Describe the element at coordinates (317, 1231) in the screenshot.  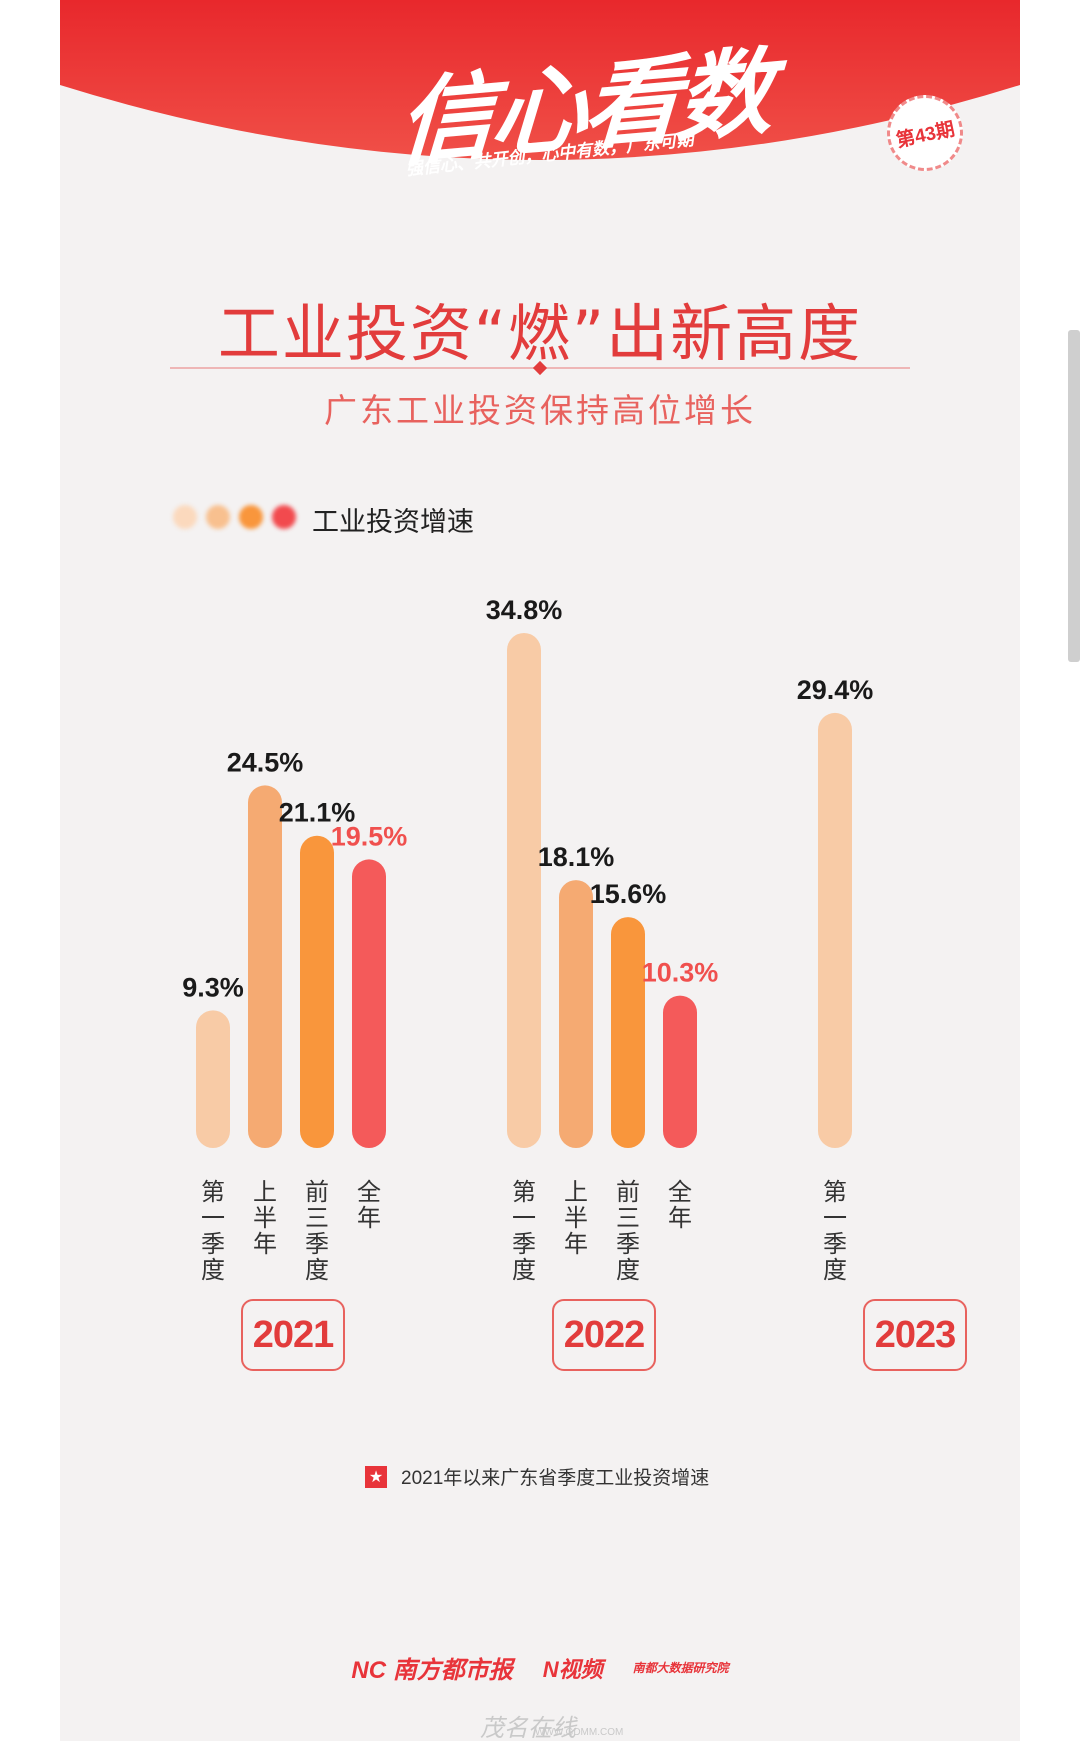
I see `category-label-2021-3: 前三季度` at that location.